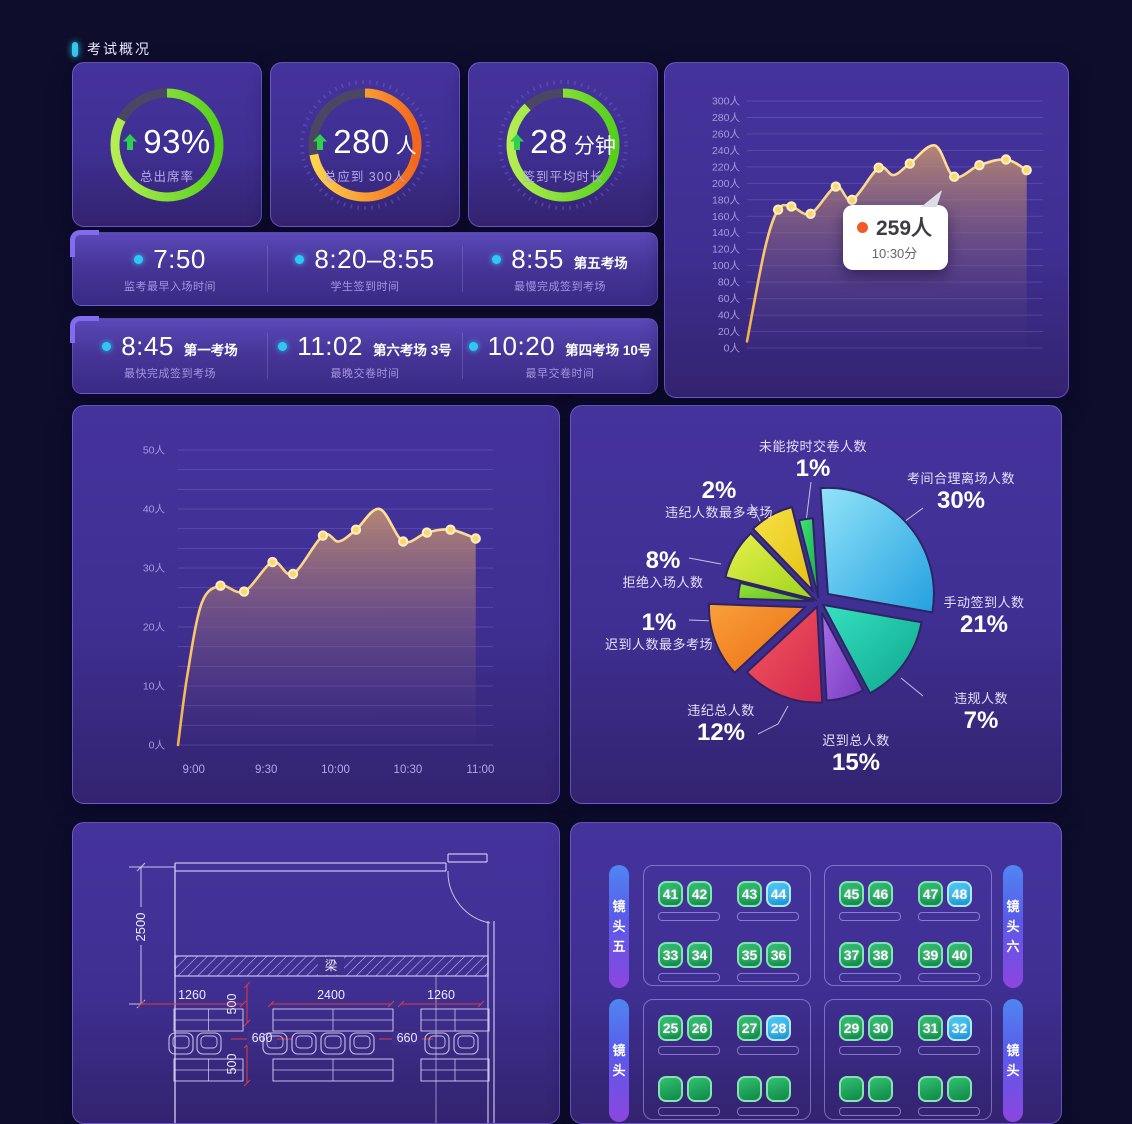 This screenshot has width=1132, height=1124. What do you see at coordinates (908, 925) in the screenshot?
I see `seat-block: 45 46 47 48 37 38 39 40` at bounding box center [908, 925].